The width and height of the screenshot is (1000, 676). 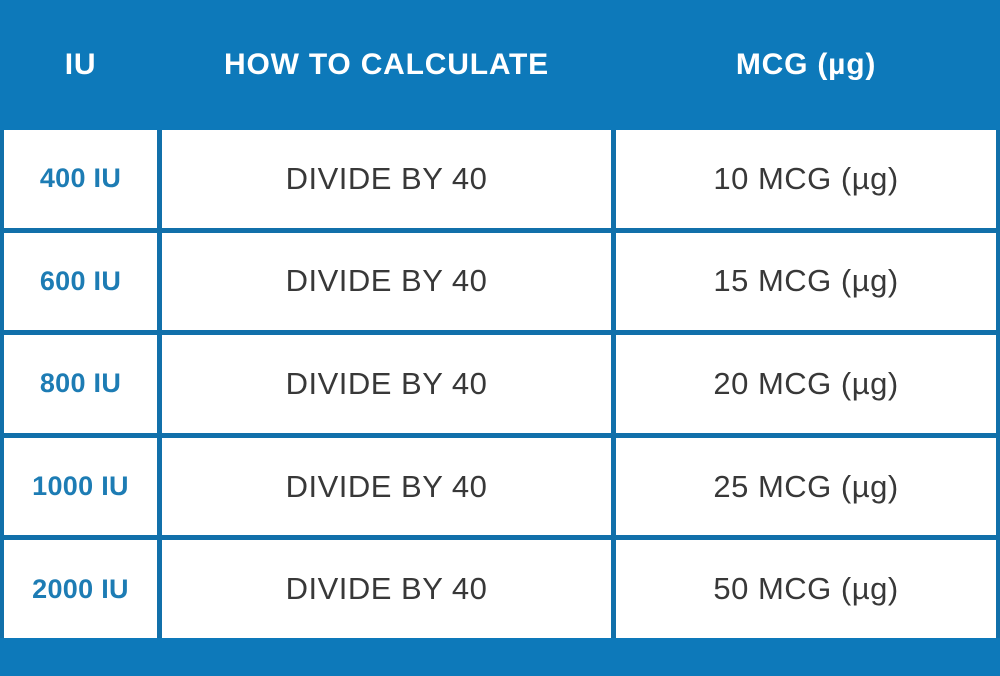 What do you see at coordinates (80, 384) in the screenshot?
I see `table-cell-iu: 800 IU` at bounding box center [80, 384].